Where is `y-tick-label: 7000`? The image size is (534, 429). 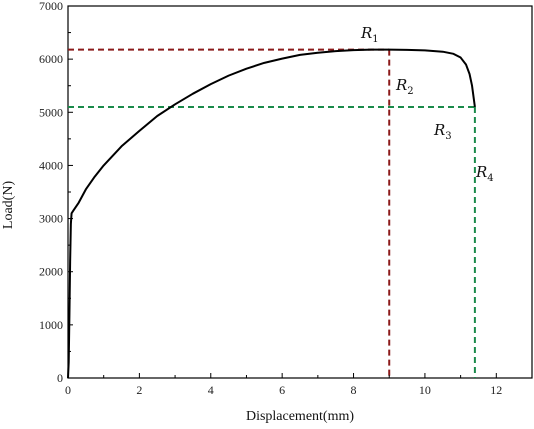 y-tick-label: 7000 is located at coordinates (51, 6).